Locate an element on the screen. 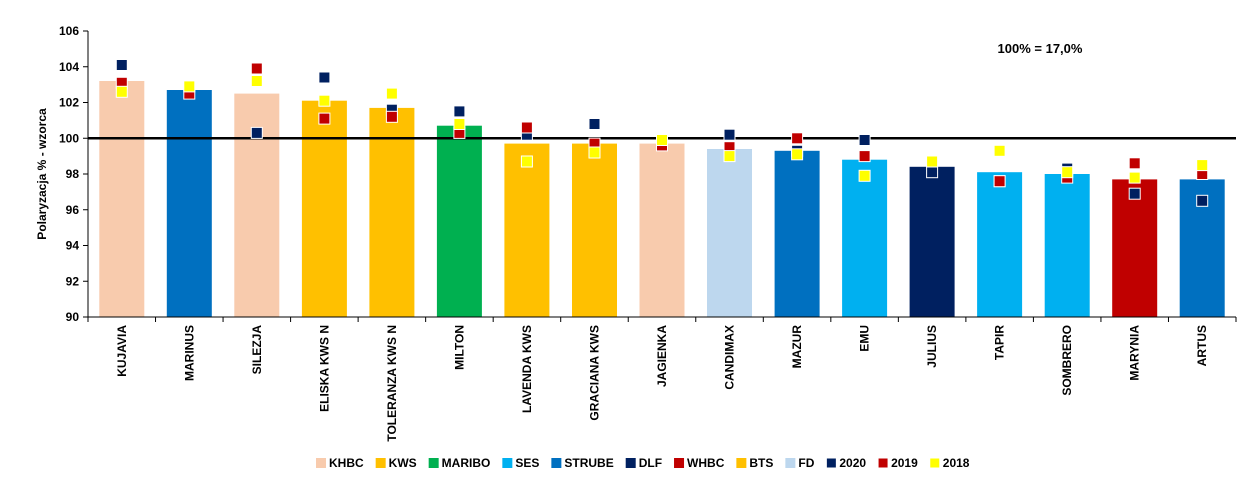 This screenshot has height=490, width=1257. bar-marynia is located at coordinates (1135, 248).